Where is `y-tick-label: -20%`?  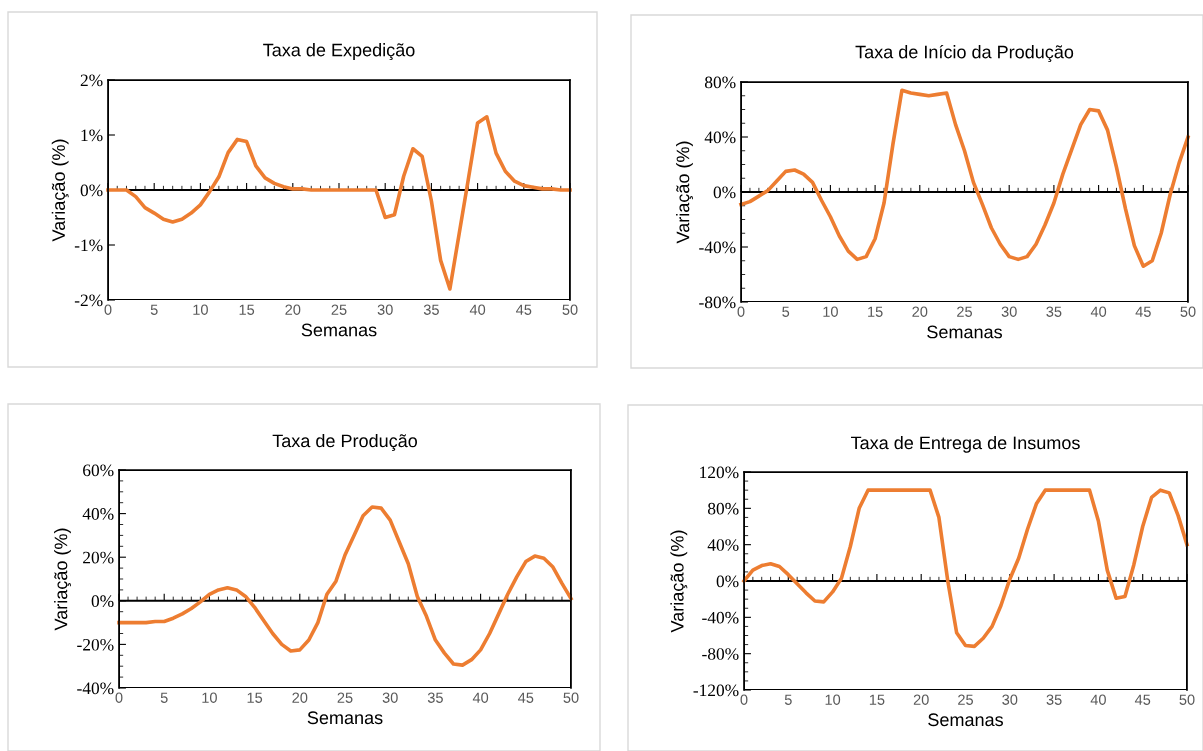
y-tick-label: -20% is located at coordinates (95, 644).